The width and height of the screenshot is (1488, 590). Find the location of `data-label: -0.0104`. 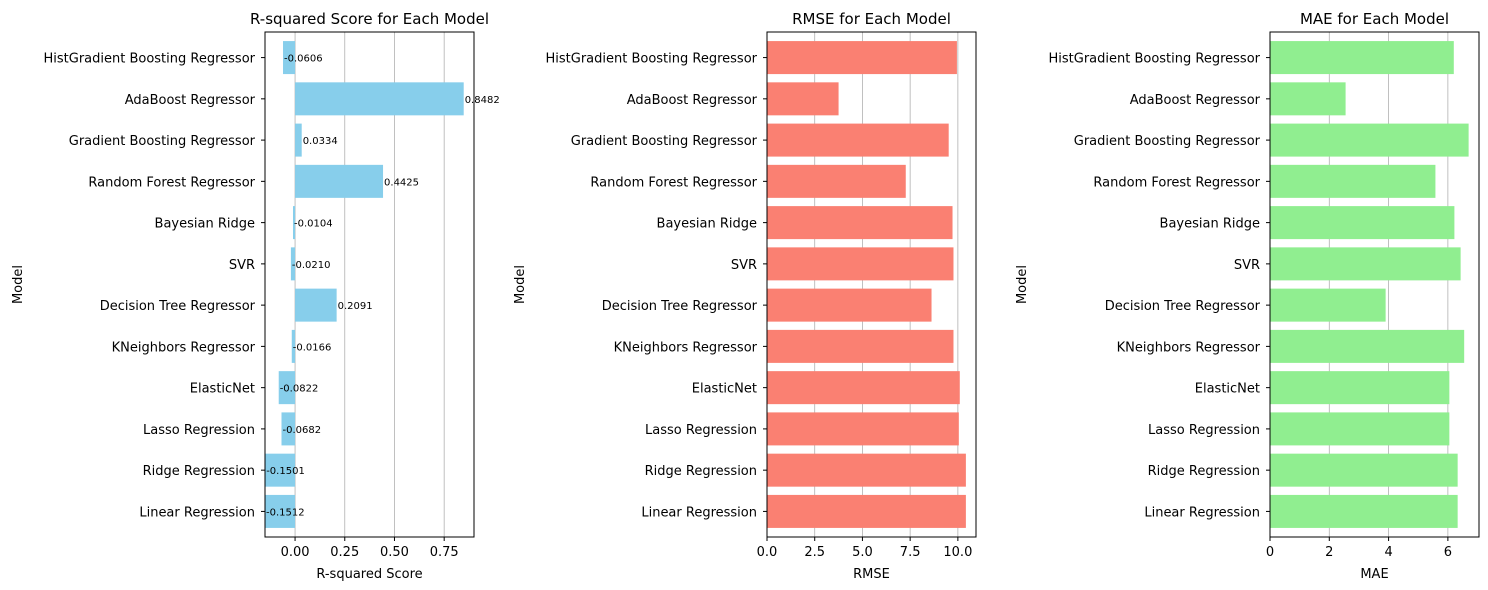

data-label: -0.0104 is located at coordinates (313, 224).